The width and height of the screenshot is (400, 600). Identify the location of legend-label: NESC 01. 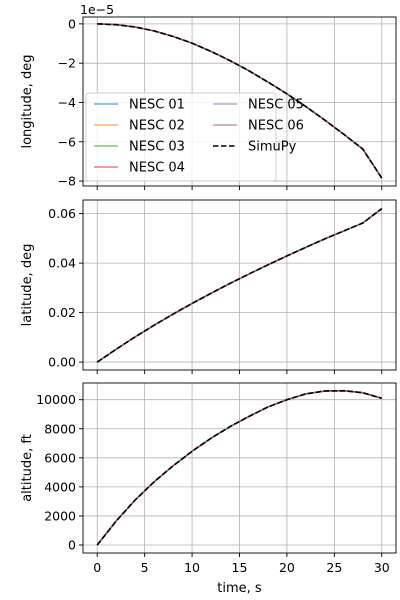
(157, 105).